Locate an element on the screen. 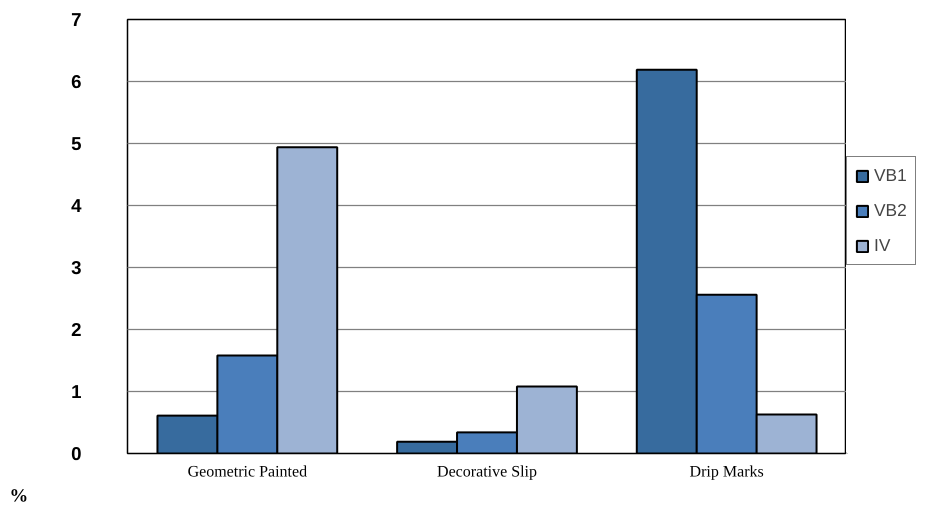 The width and height of the screenshot is (942, 506). y-tick-label: 2 is located at coordinates (76, 329).